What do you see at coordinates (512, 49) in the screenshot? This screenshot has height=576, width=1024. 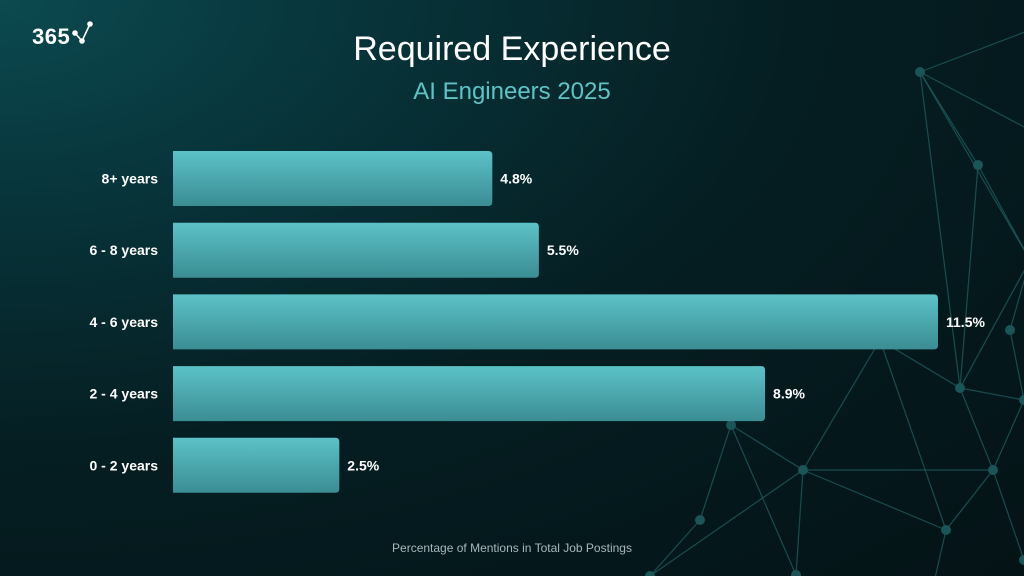 I see `chart-title: Required Experience` at bounding box center [512, 49].